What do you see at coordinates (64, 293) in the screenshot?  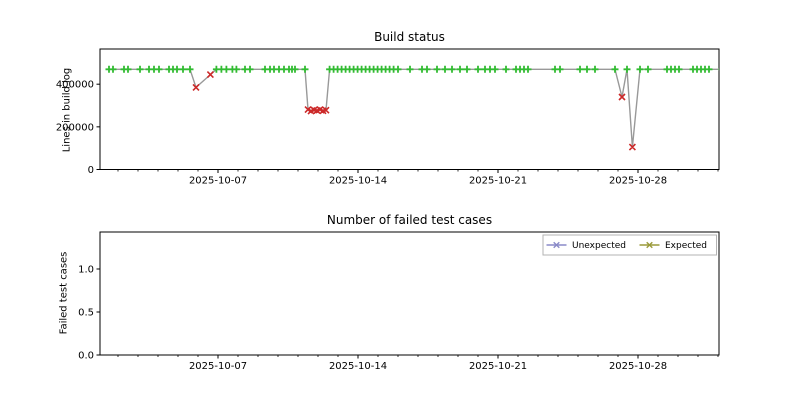 I see `y-axis-label-failed-tests: Failed test cases` at bounding box center [64, 293].